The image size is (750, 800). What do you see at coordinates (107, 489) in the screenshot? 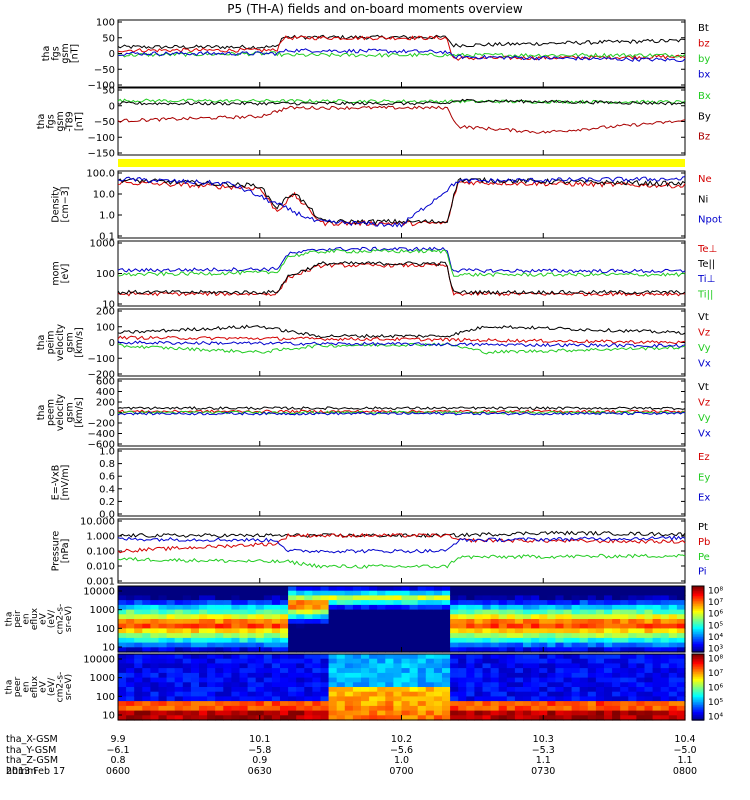
I see `y-tick-label: 0.4` at bounding box center [107, 489].